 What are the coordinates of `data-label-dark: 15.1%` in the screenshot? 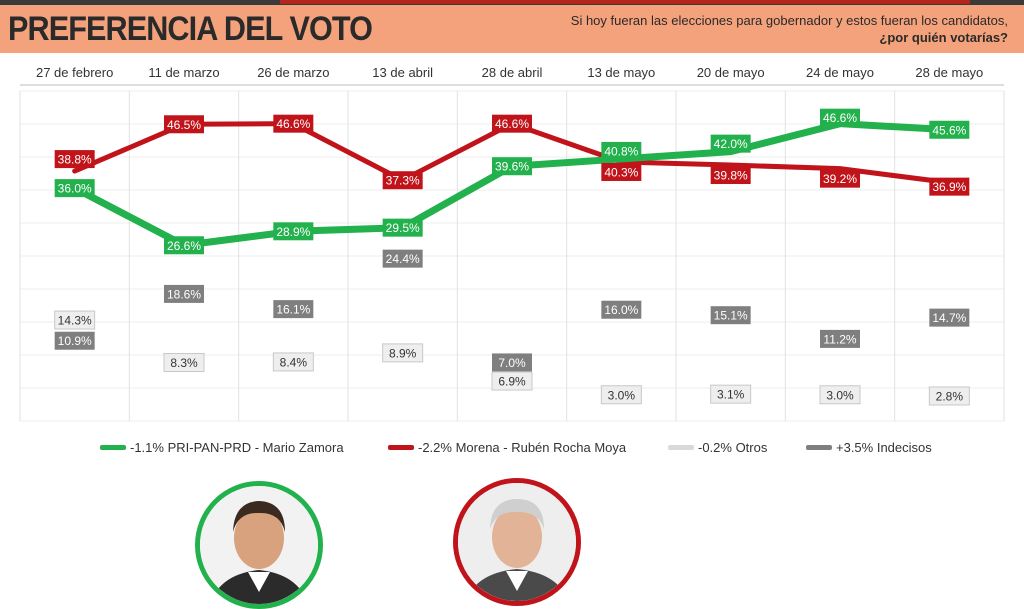 It's located at (731, 316).